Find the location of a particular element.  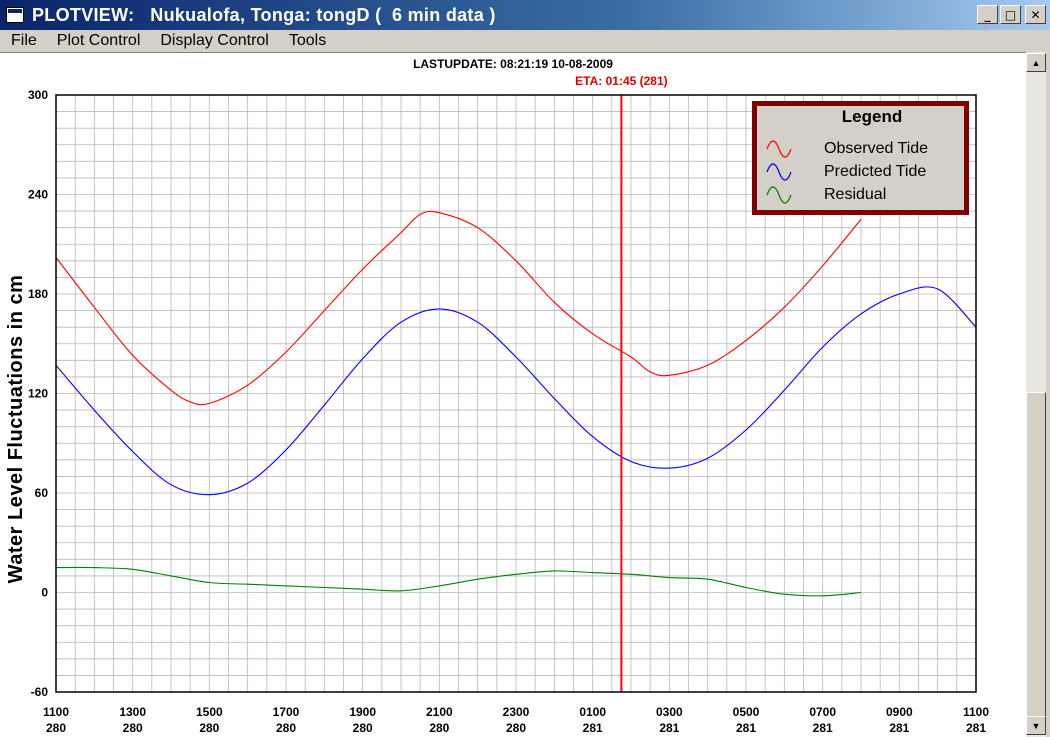

legend-title: Legend is located at coordinates (872, 116).